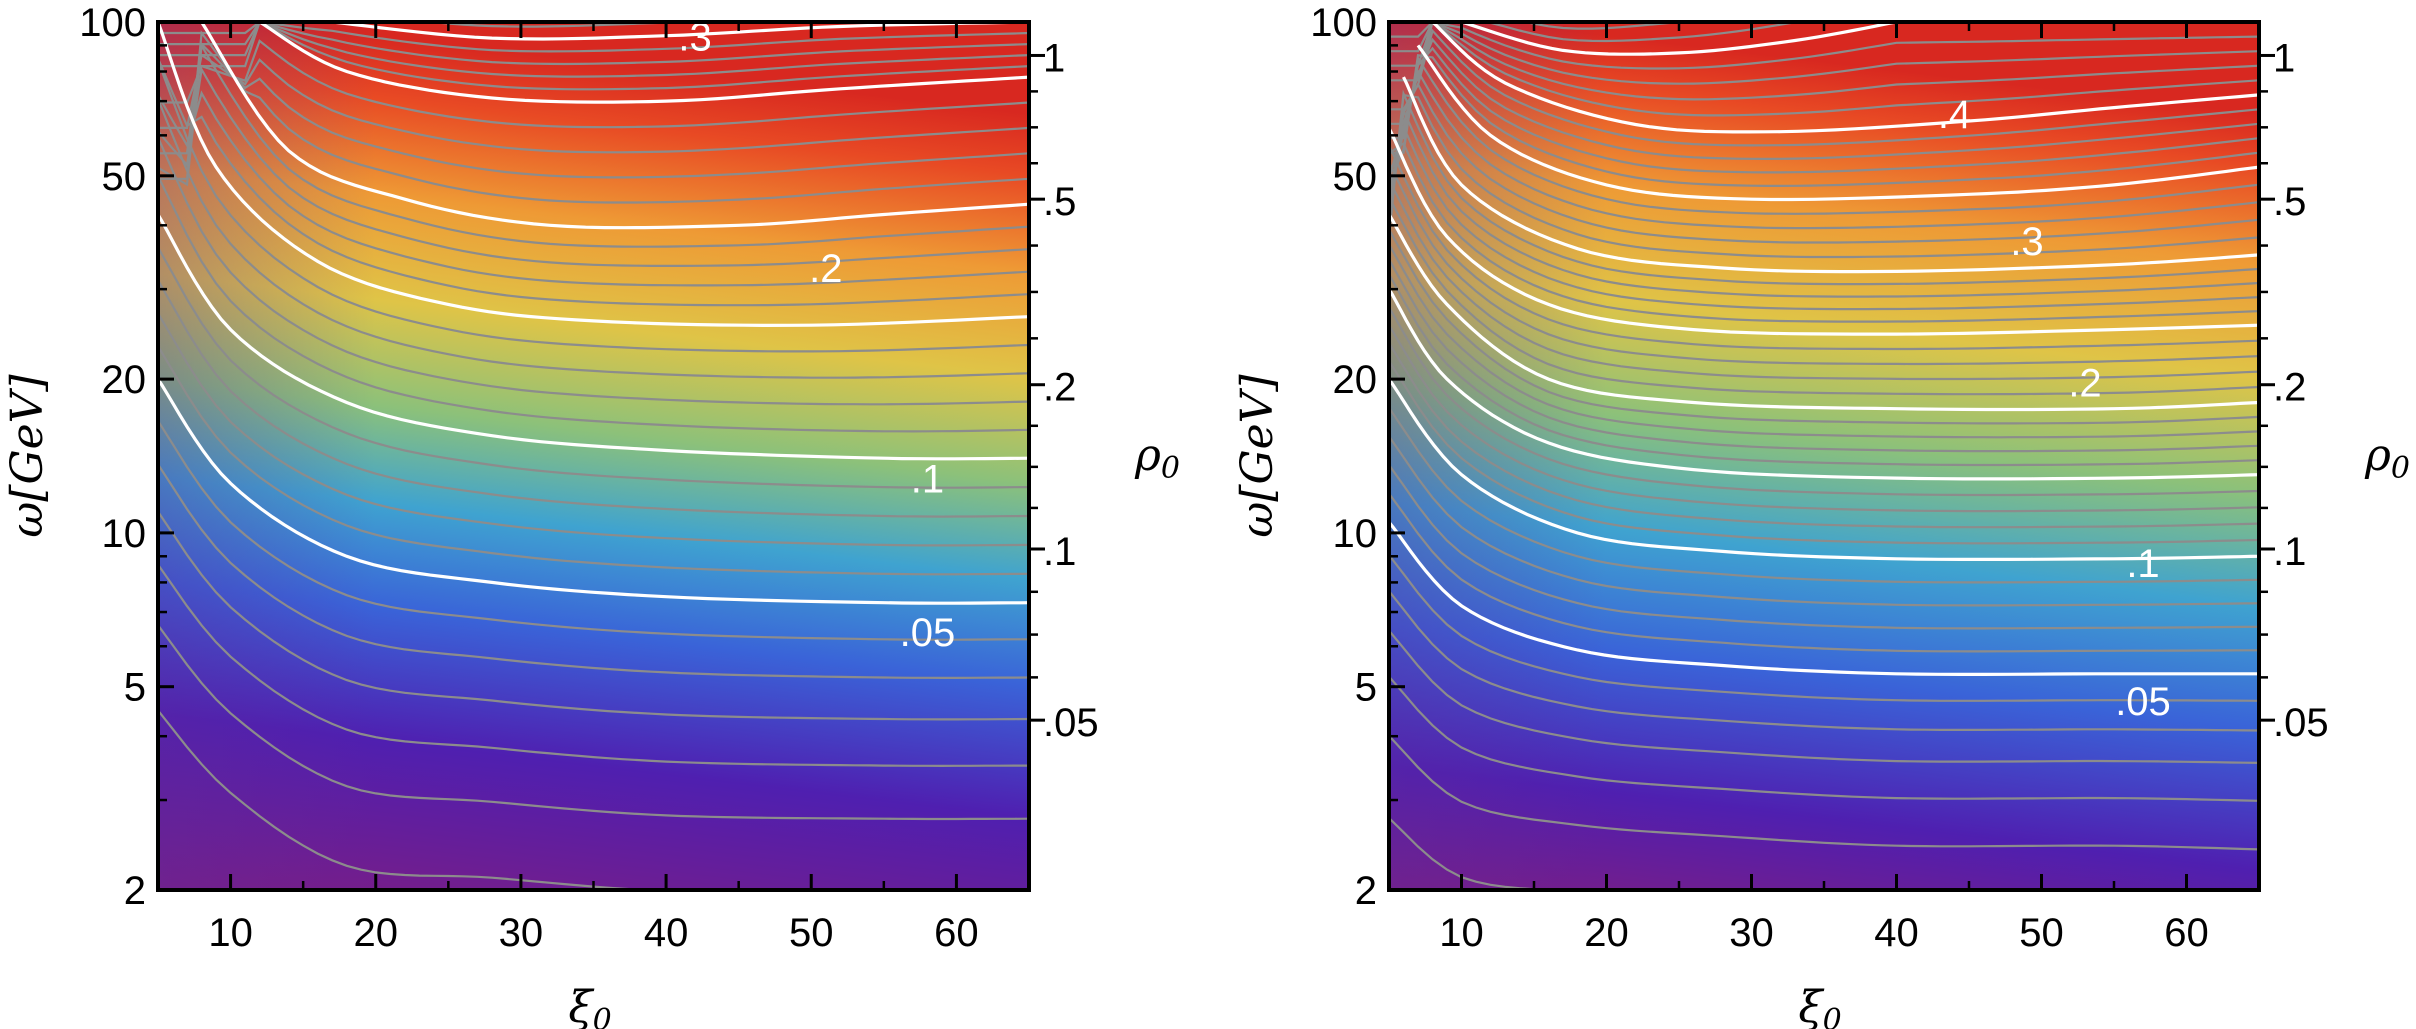  I want to click on major-contour-0.35, so click(1837, 123).